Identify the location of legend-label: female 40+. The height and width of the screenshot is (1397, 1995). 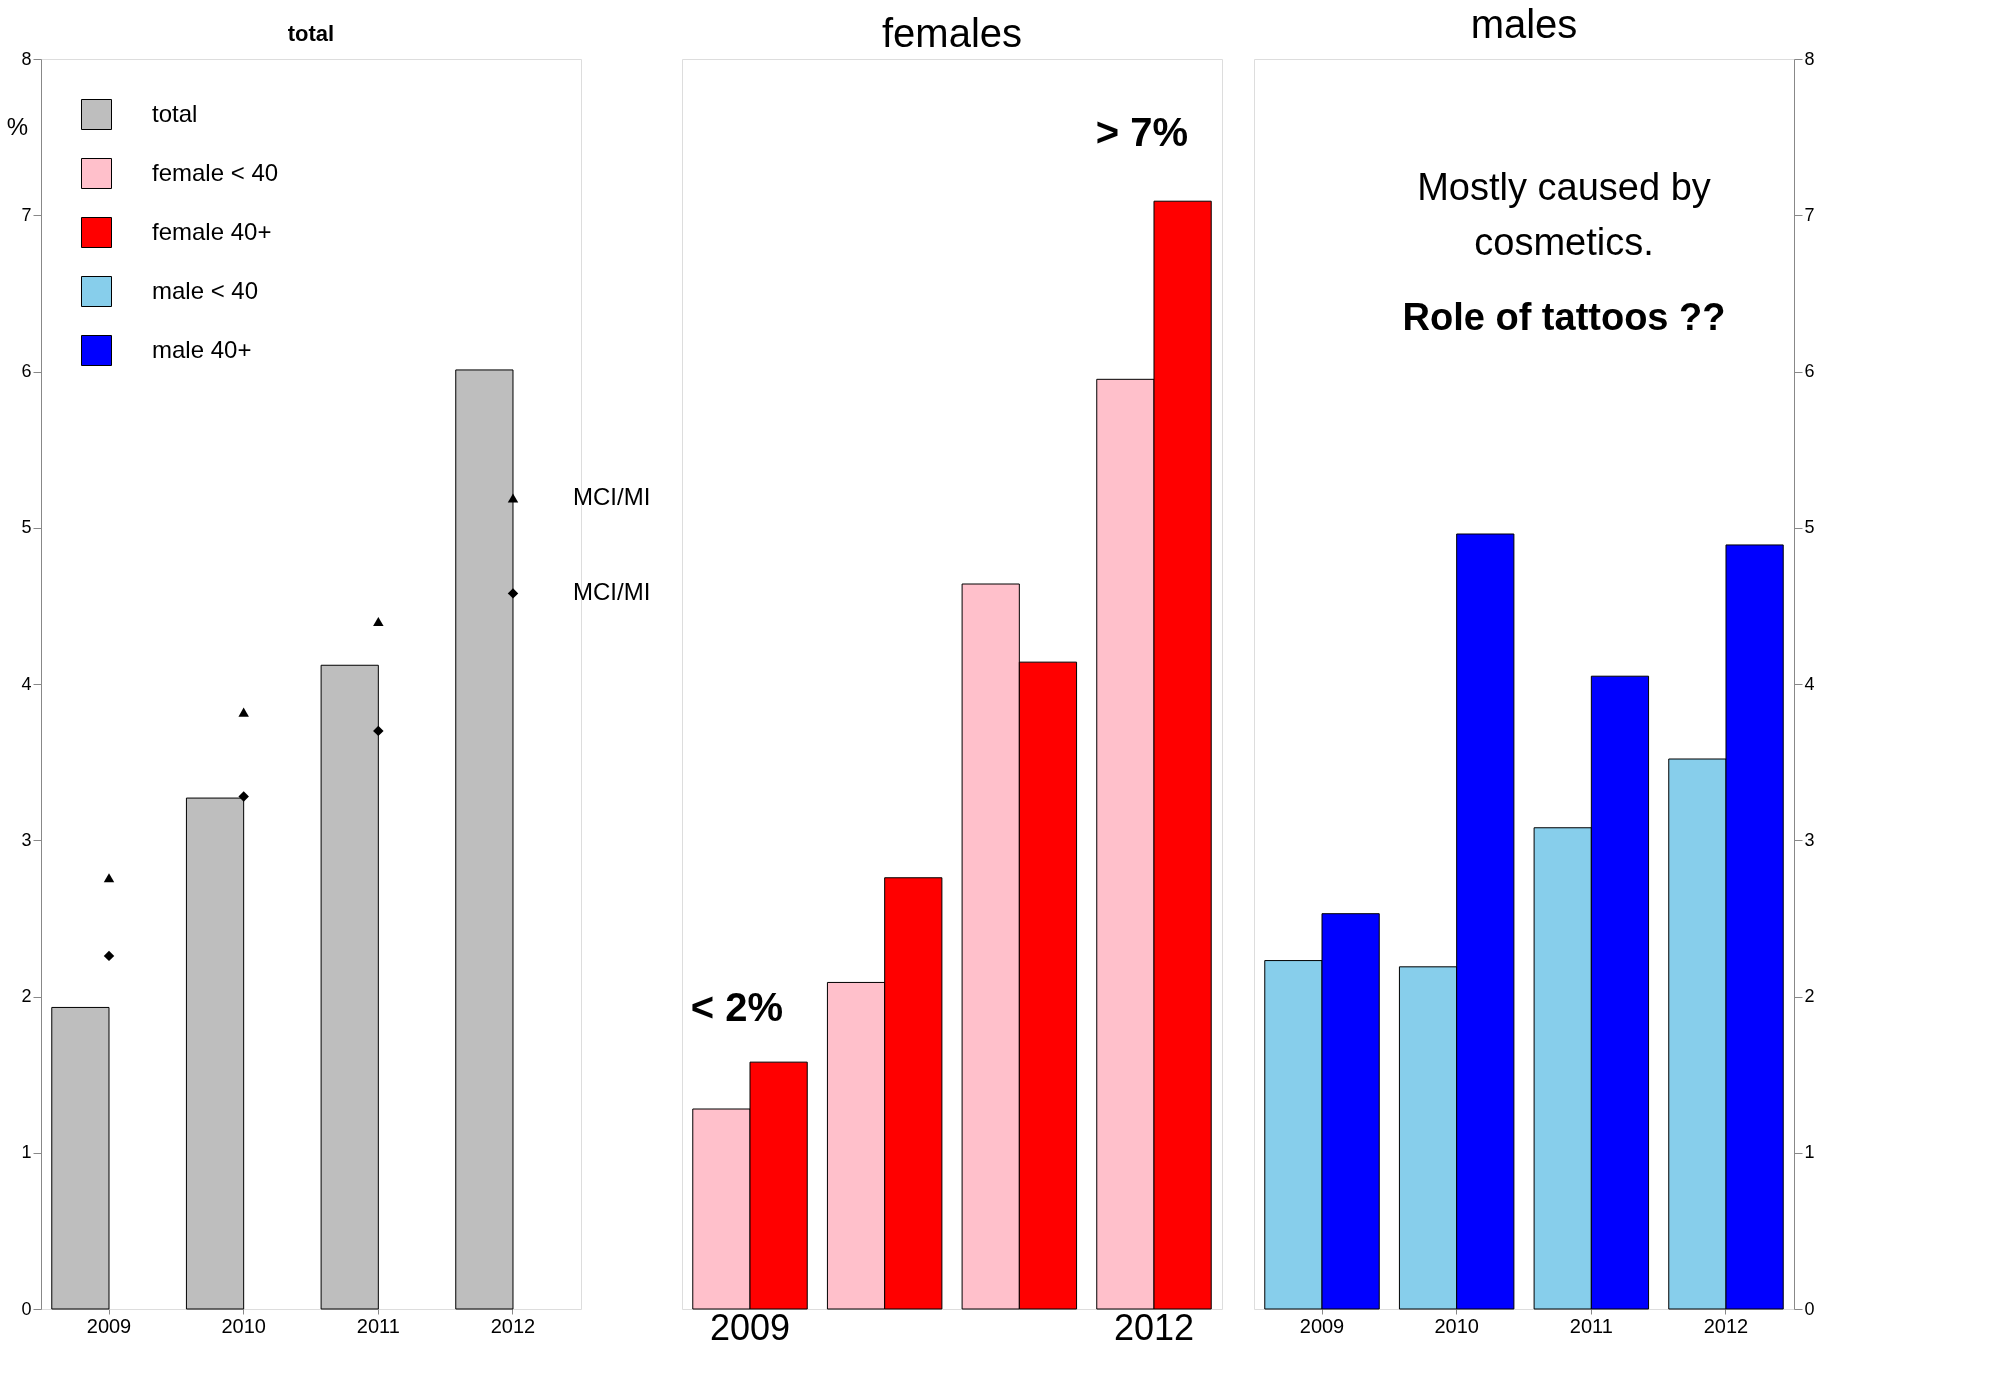
(212, 231).